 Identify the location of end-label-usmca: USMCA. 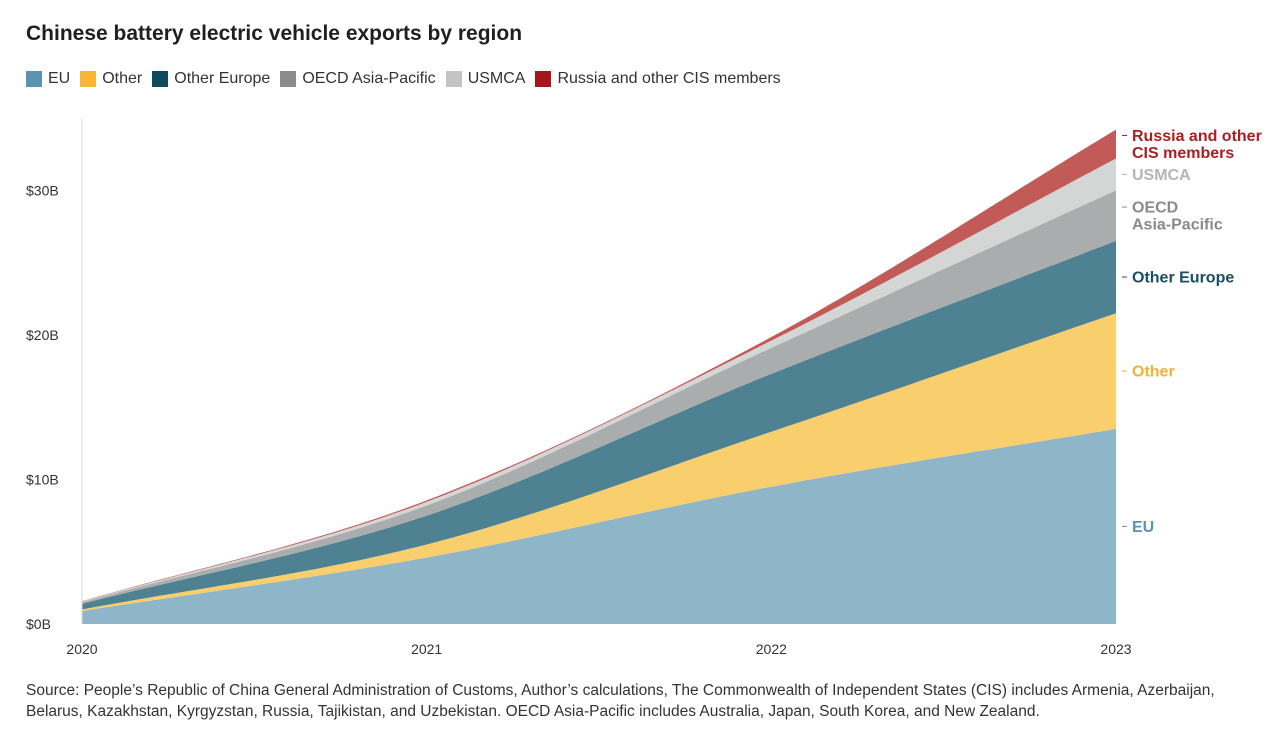
(1161, 175).